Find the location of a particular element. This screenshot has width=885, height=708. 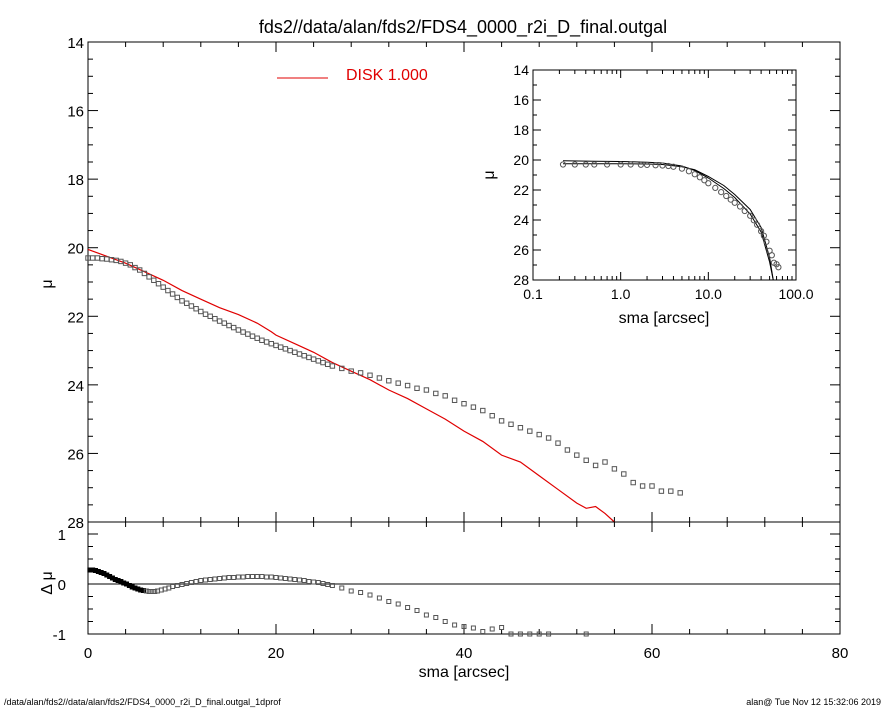

residual-y-tick-label: -1 is located at coordinates (59, 635).